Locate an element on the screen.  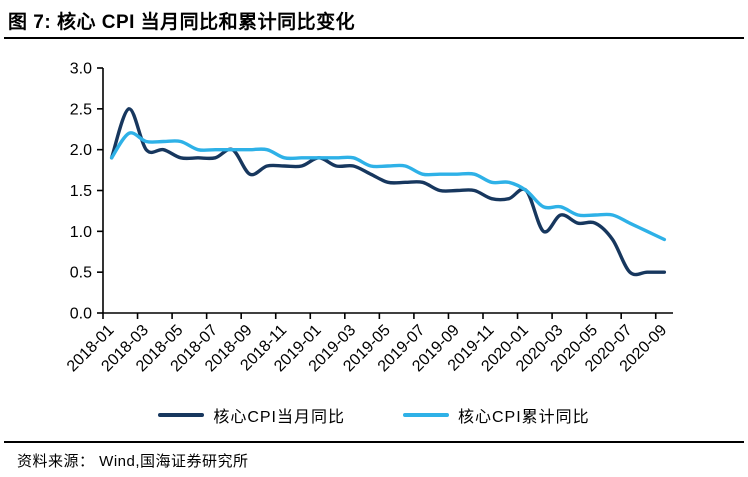
svg-text: 0.0 is located at coordinates (81, 314).